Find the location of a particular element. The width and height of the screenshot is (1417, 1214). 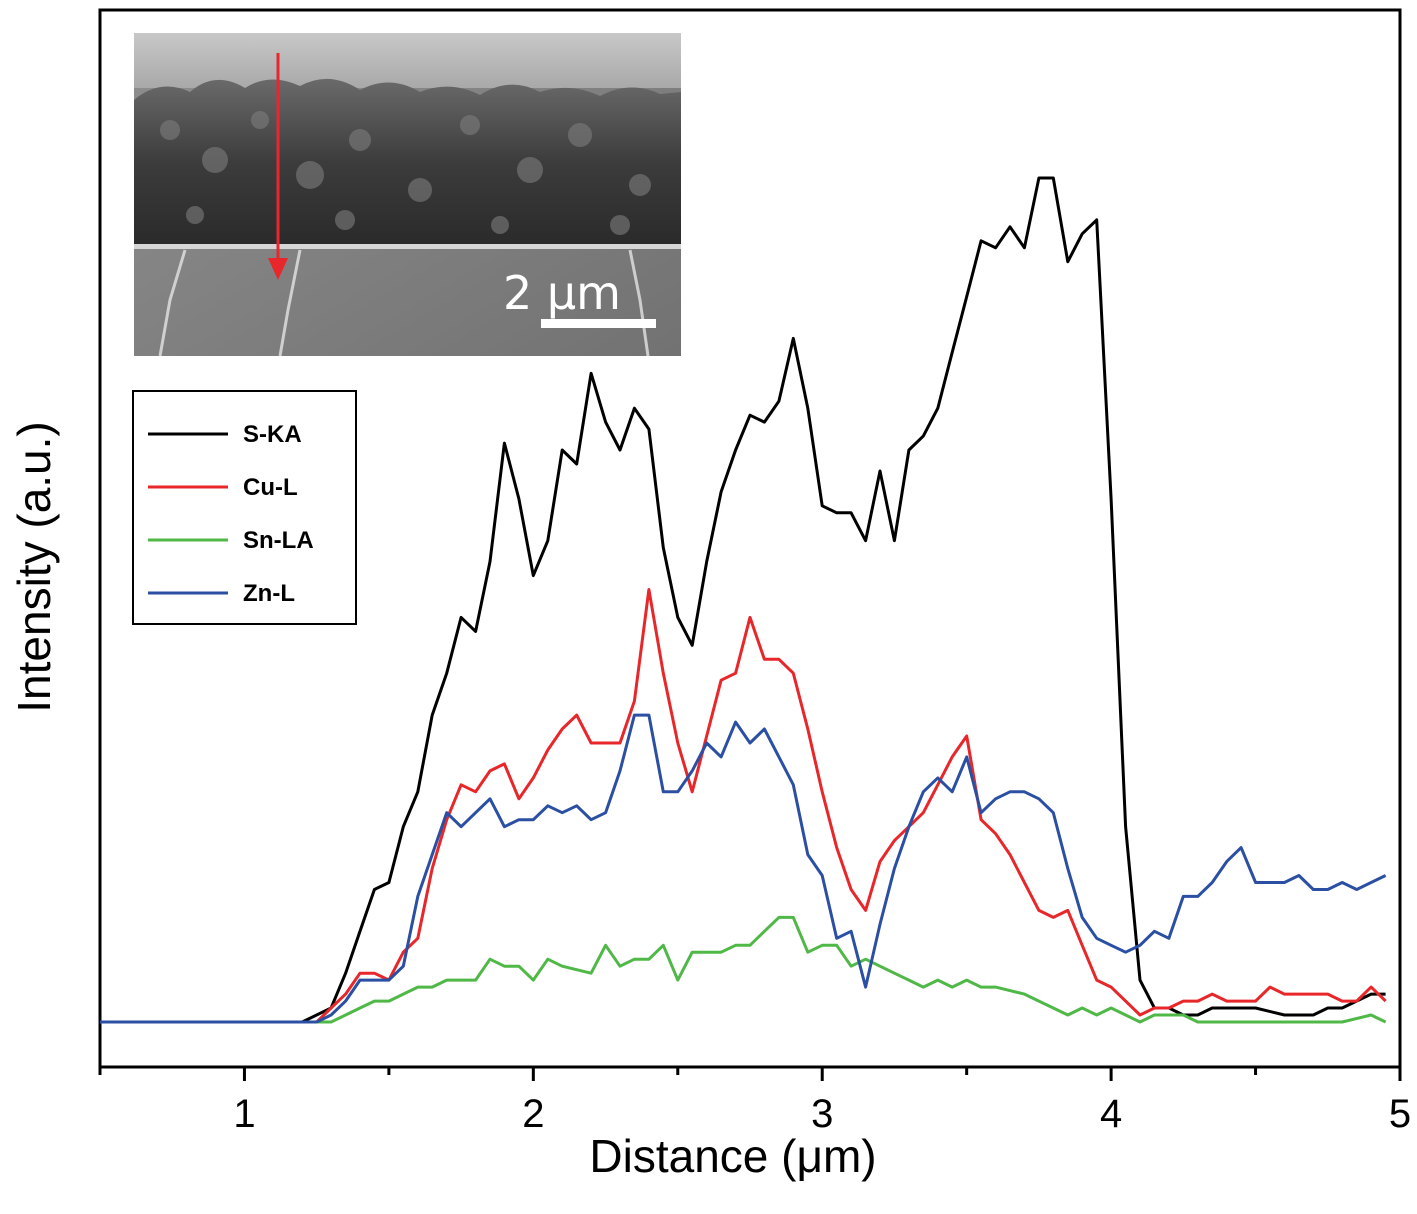

x-tick-label: 5 is located at coordinates (1400, 1114).